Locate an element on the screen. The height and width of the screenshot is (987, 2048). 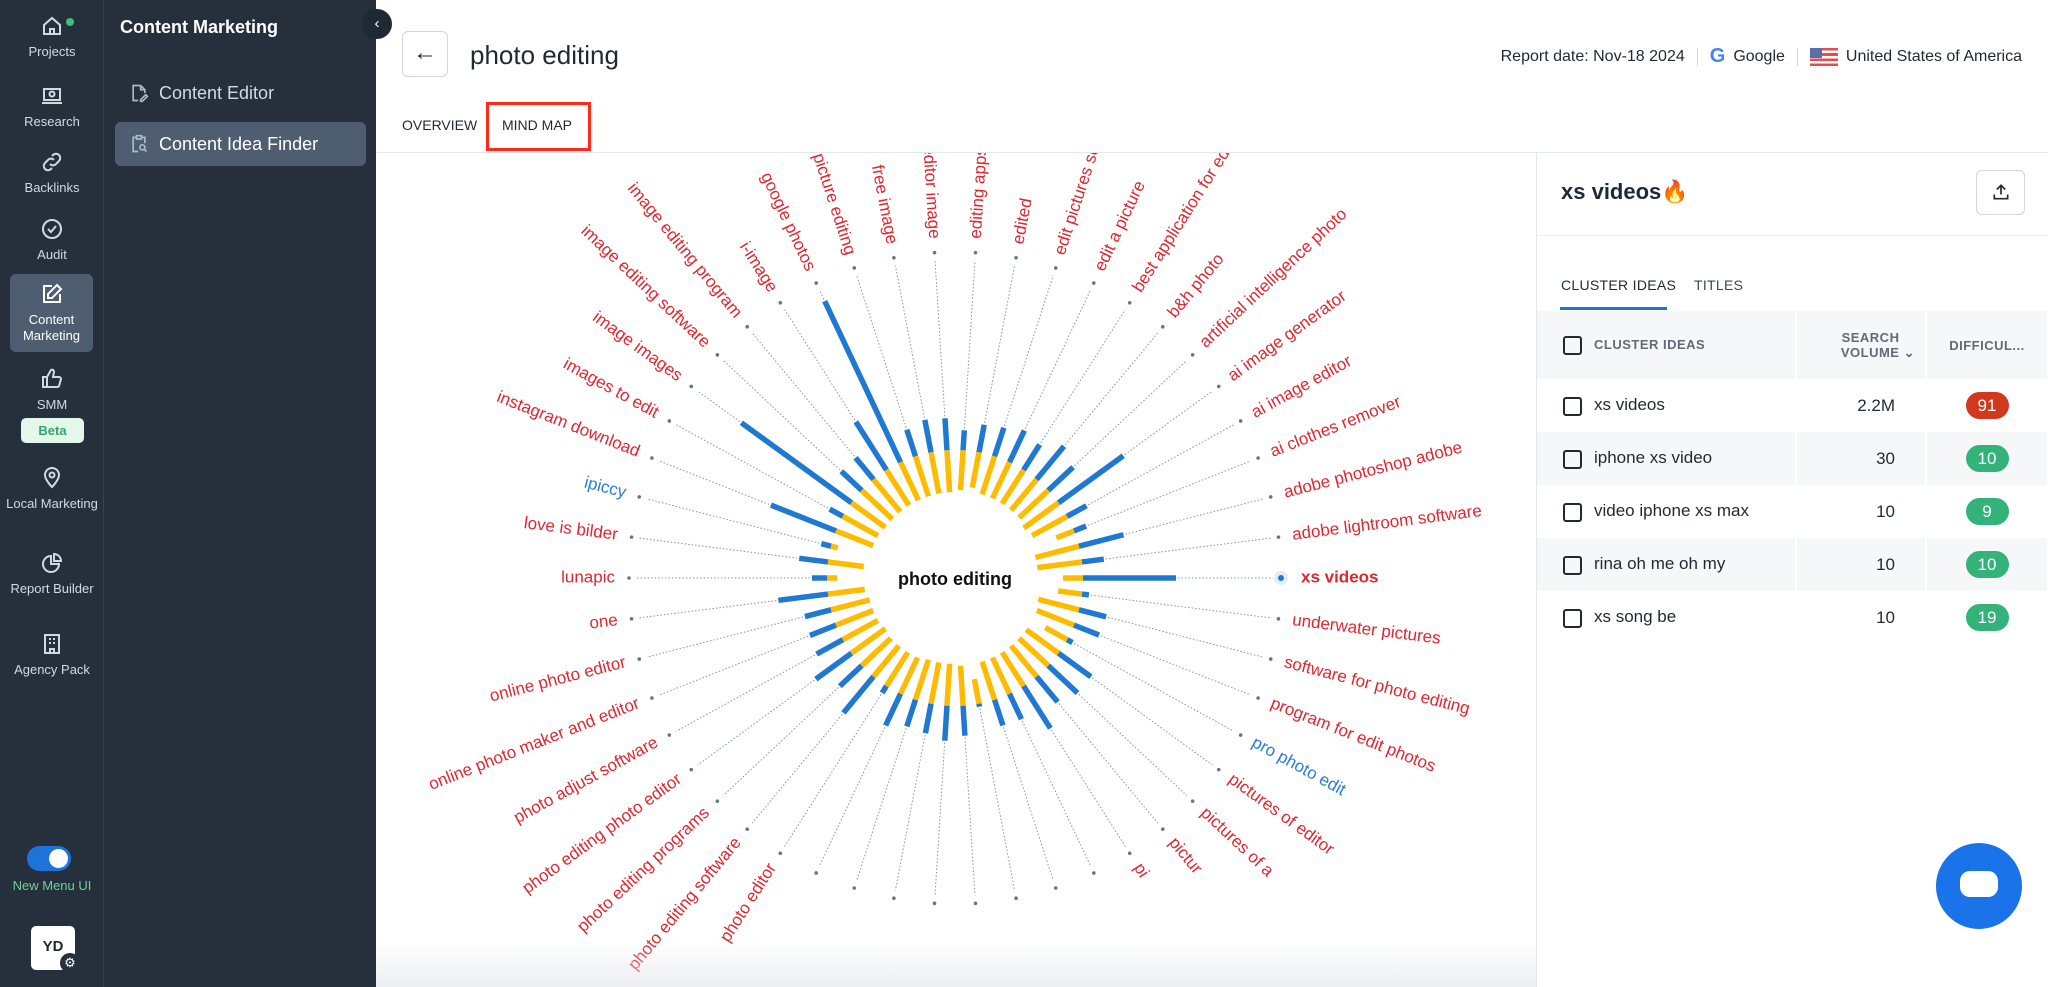
sidebar-item-label: Content Editor is located at coordinates (217, 93).